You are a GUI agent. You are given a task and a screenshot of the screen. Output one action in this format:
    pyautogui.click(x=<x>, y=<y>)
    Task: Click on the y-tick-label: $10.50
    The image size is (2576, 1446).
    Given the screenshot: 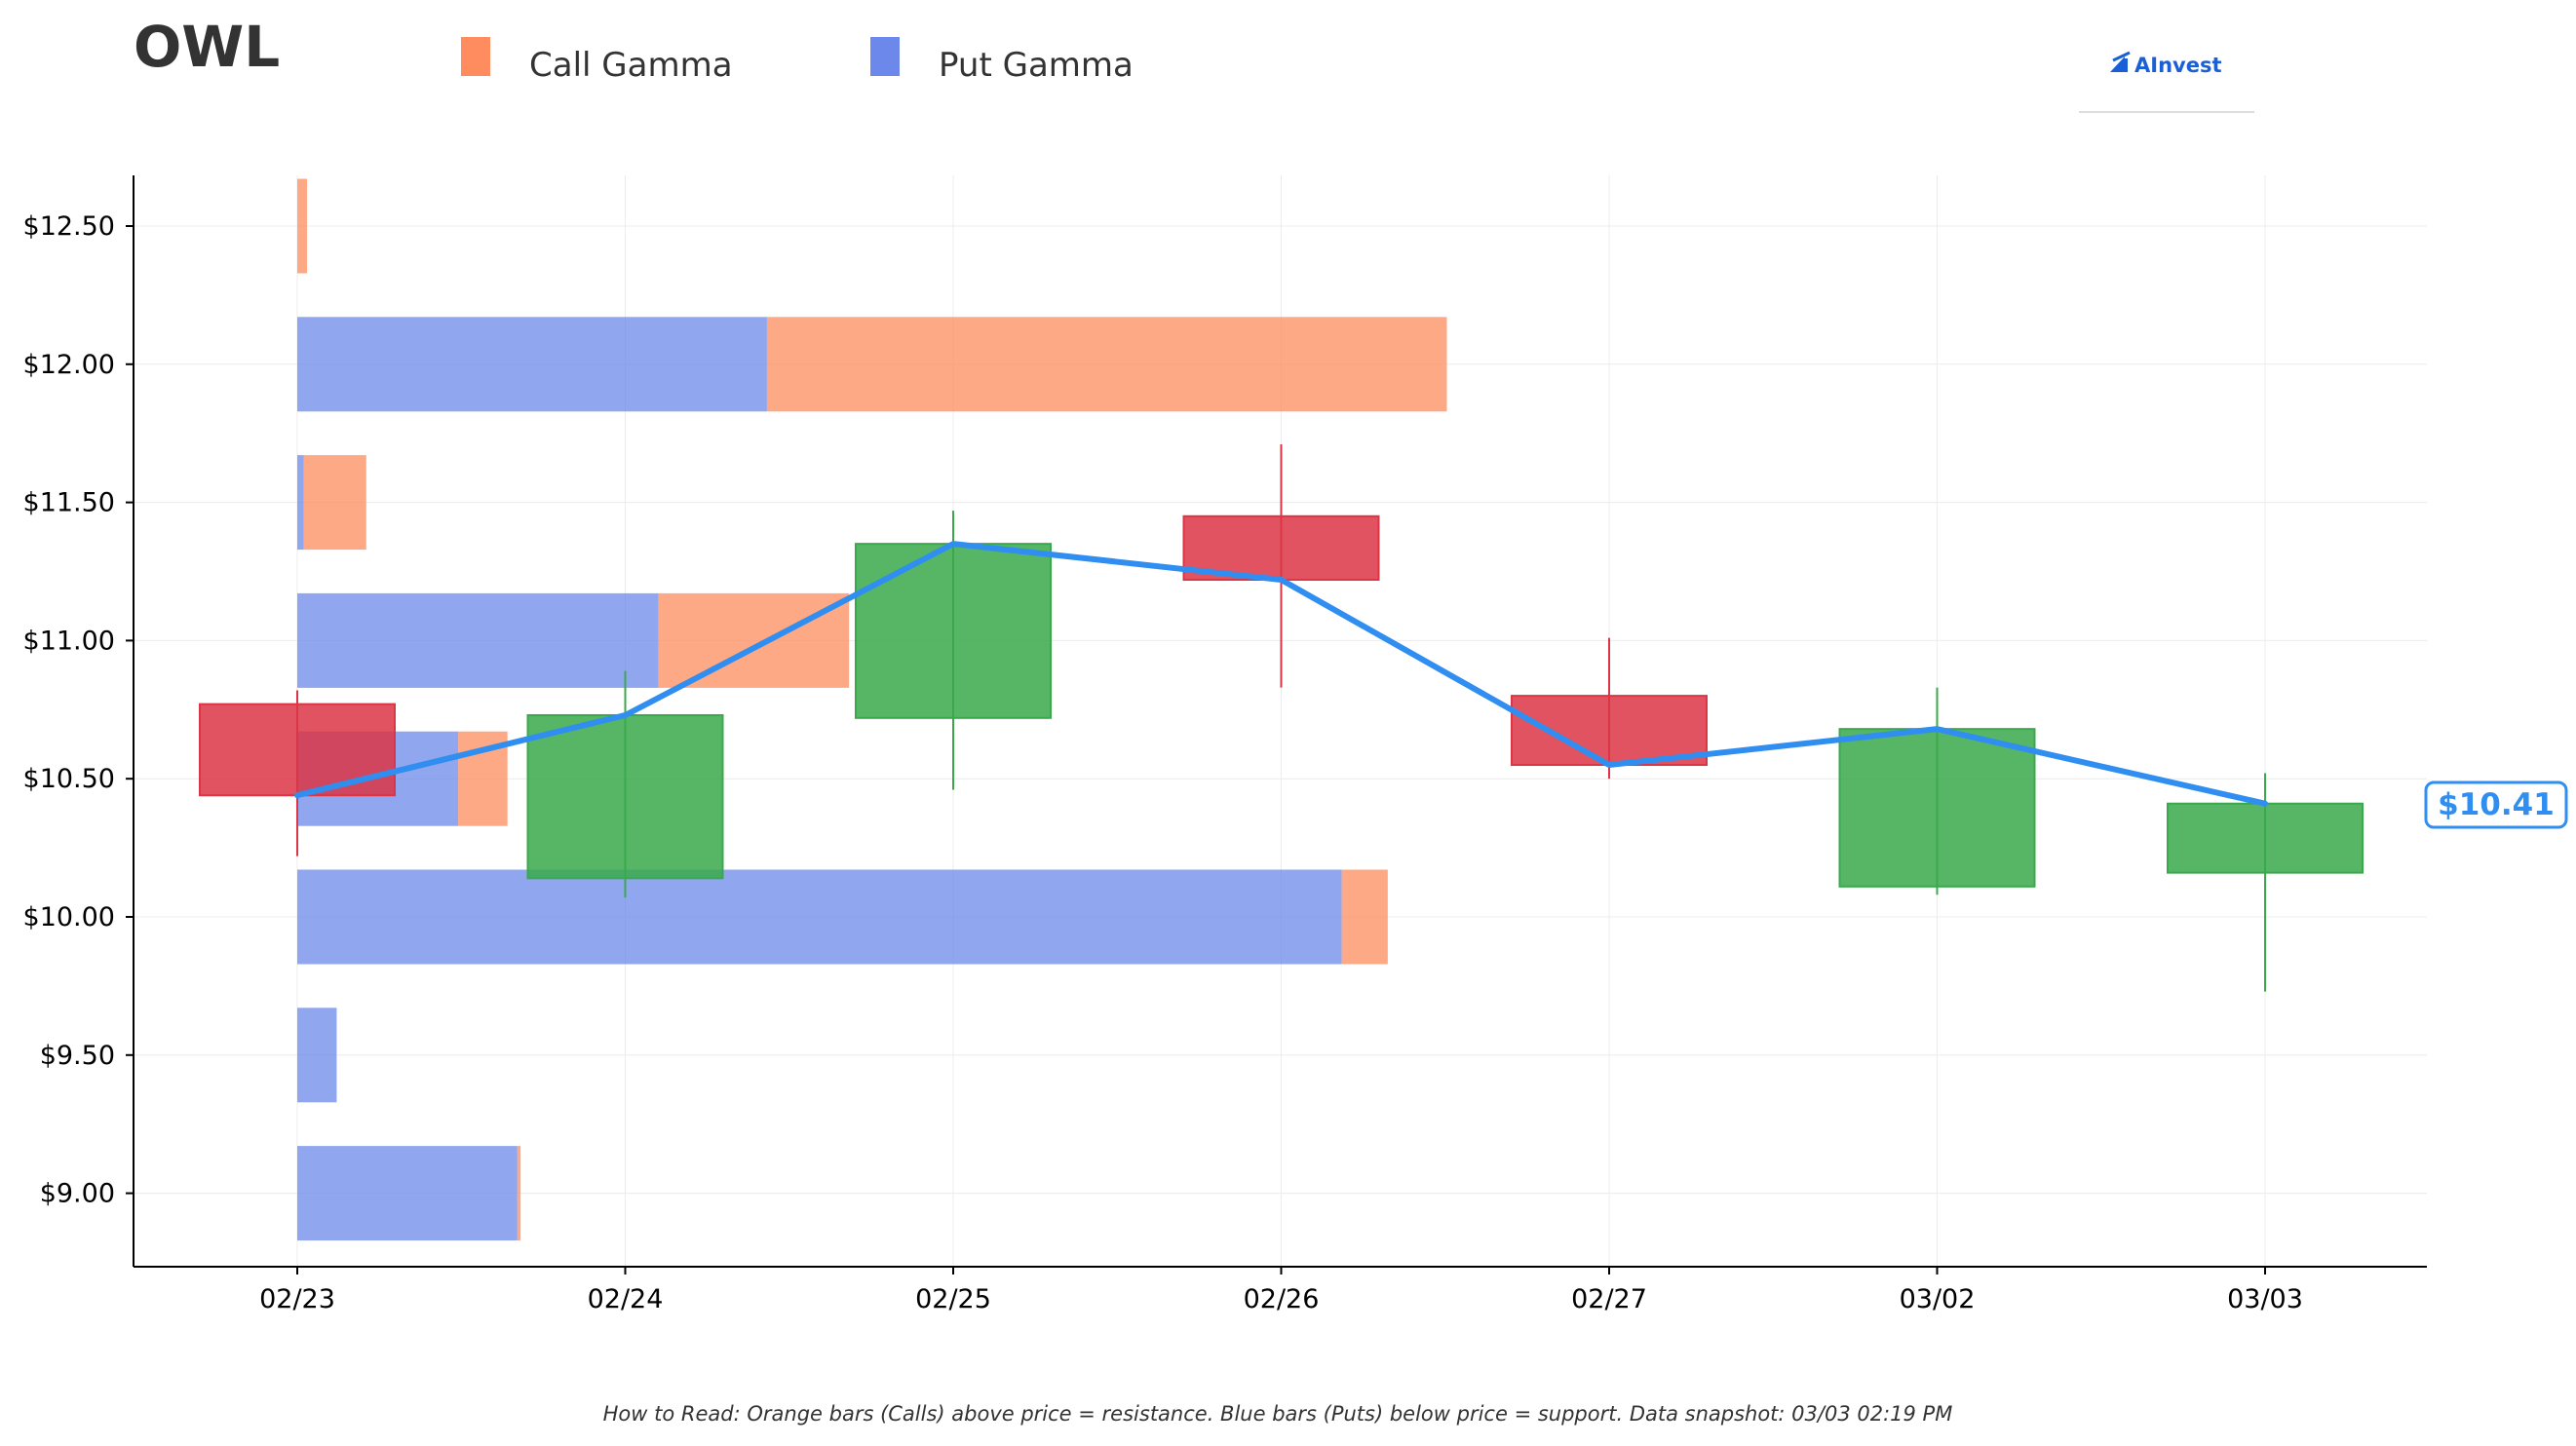 What is the action you would take?
    pyautogui.click(x=69, y=779)
    